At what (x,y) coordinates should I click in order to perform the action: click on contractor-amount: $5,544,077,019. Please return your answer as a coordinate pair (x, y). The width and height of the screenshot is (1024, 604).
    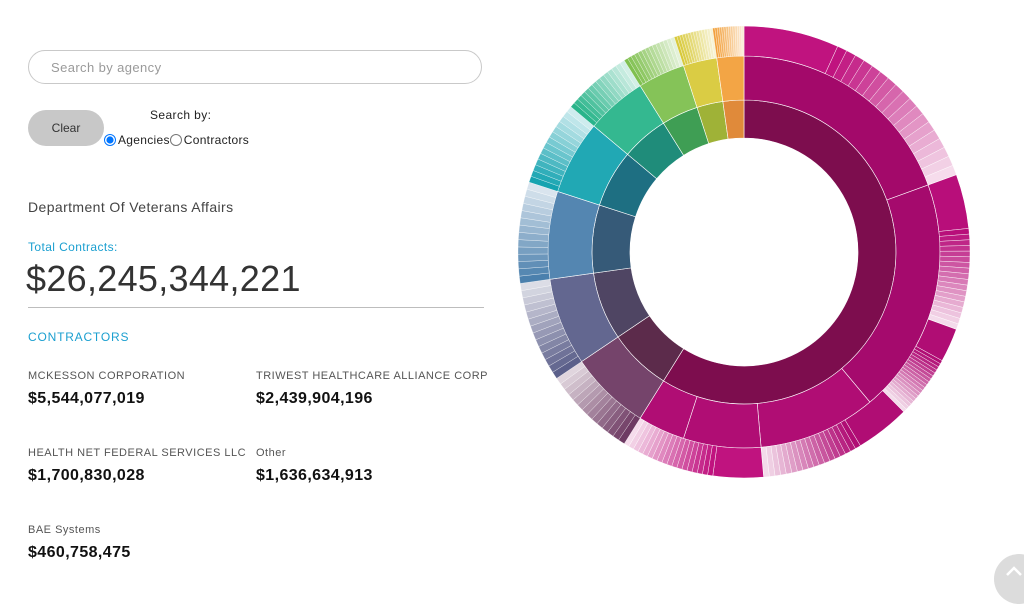
    Looking at the image, I should click on (86, 398).